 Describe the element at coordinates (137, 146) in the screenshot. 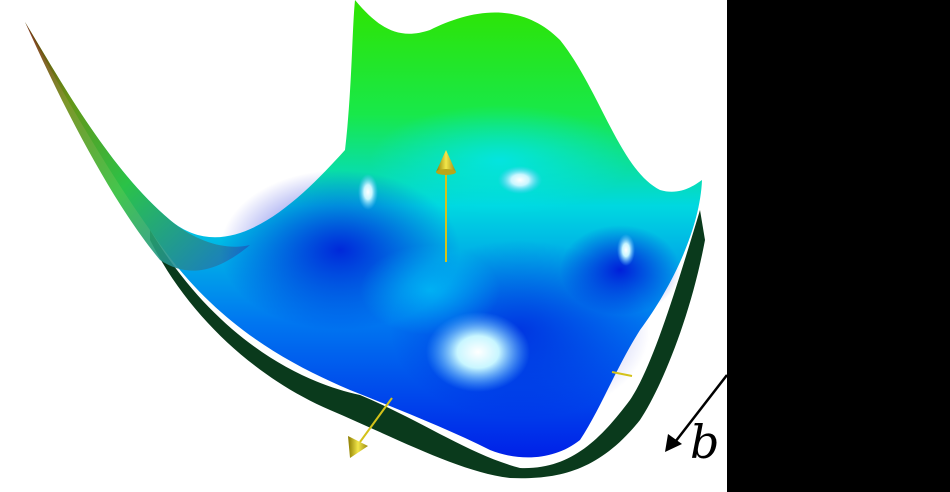

I see `surface-left-wall` at that location.